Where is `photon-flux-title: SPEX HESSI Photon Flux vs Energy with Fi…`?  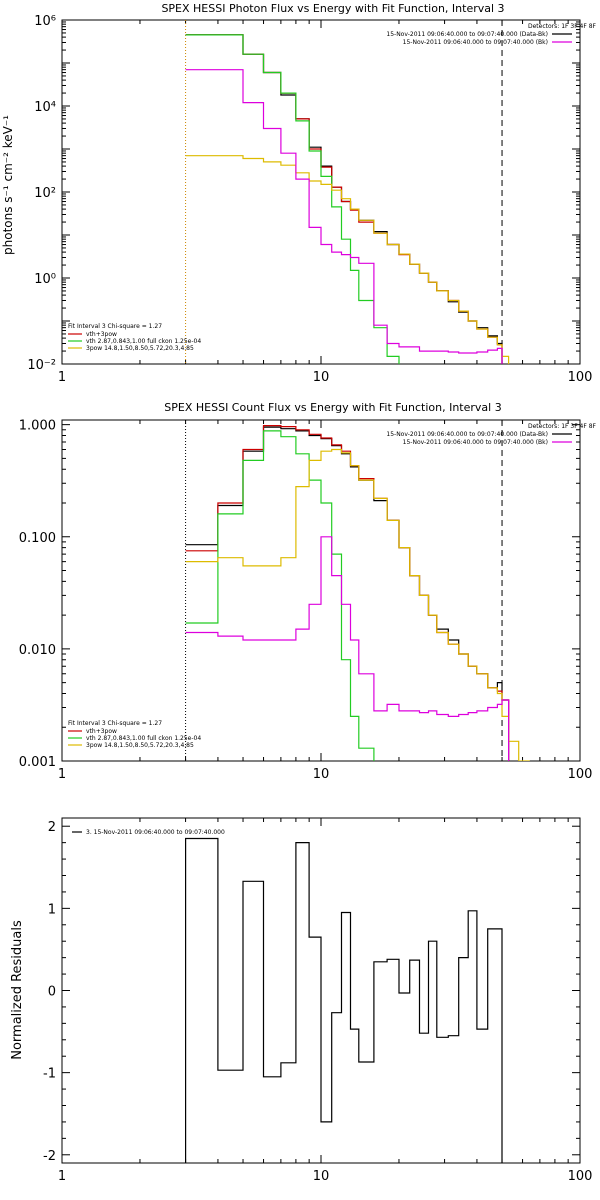 photon-flux-title: SPEX HESSI Photon Flux vs Energy with Fi… is located at coordinates (332, 8).